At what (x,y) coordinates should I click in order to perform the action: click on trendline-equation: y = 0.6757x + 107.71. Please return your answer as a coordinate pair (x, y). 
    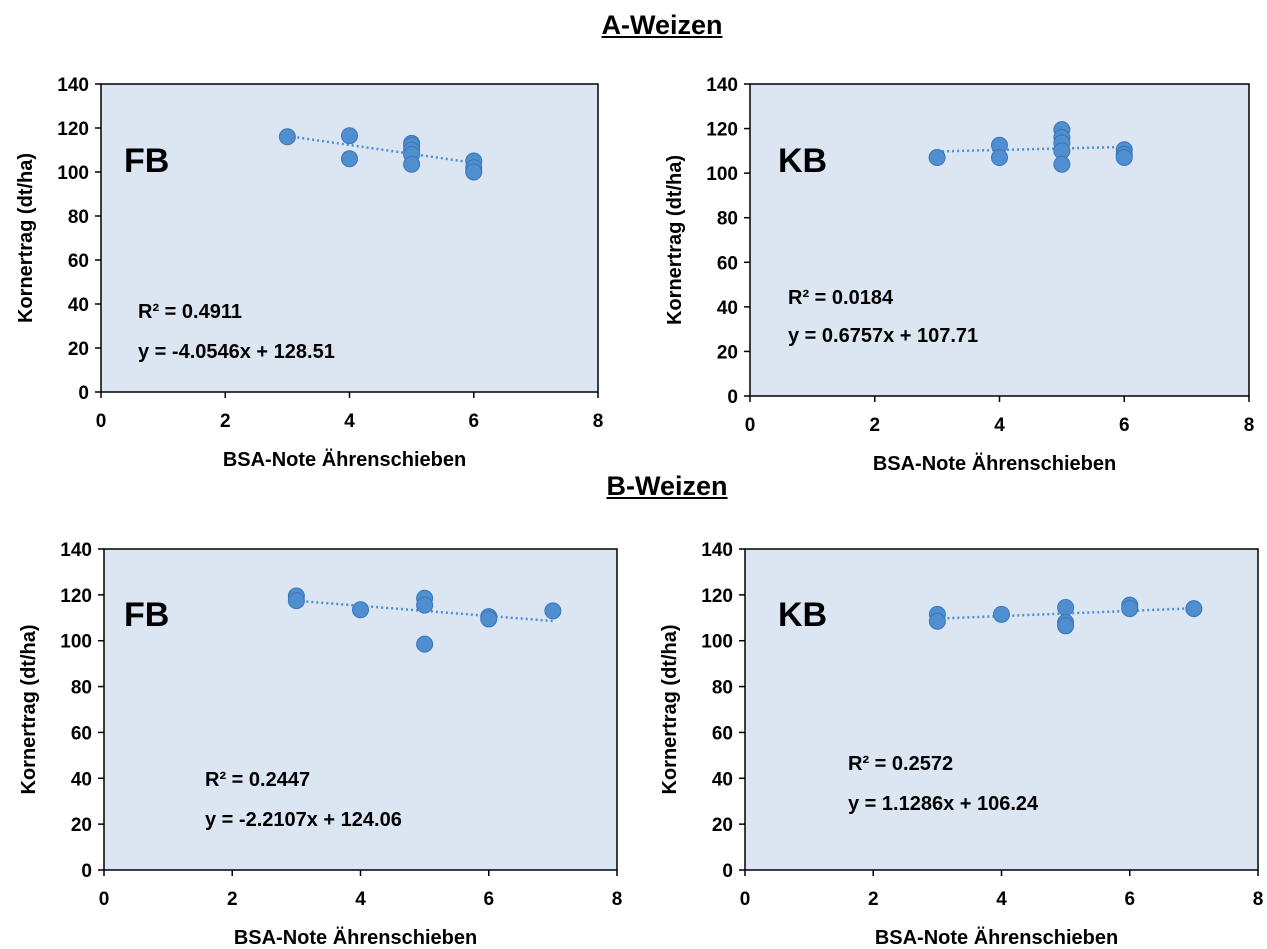
    Looking at the image, I should click on (883, 336).